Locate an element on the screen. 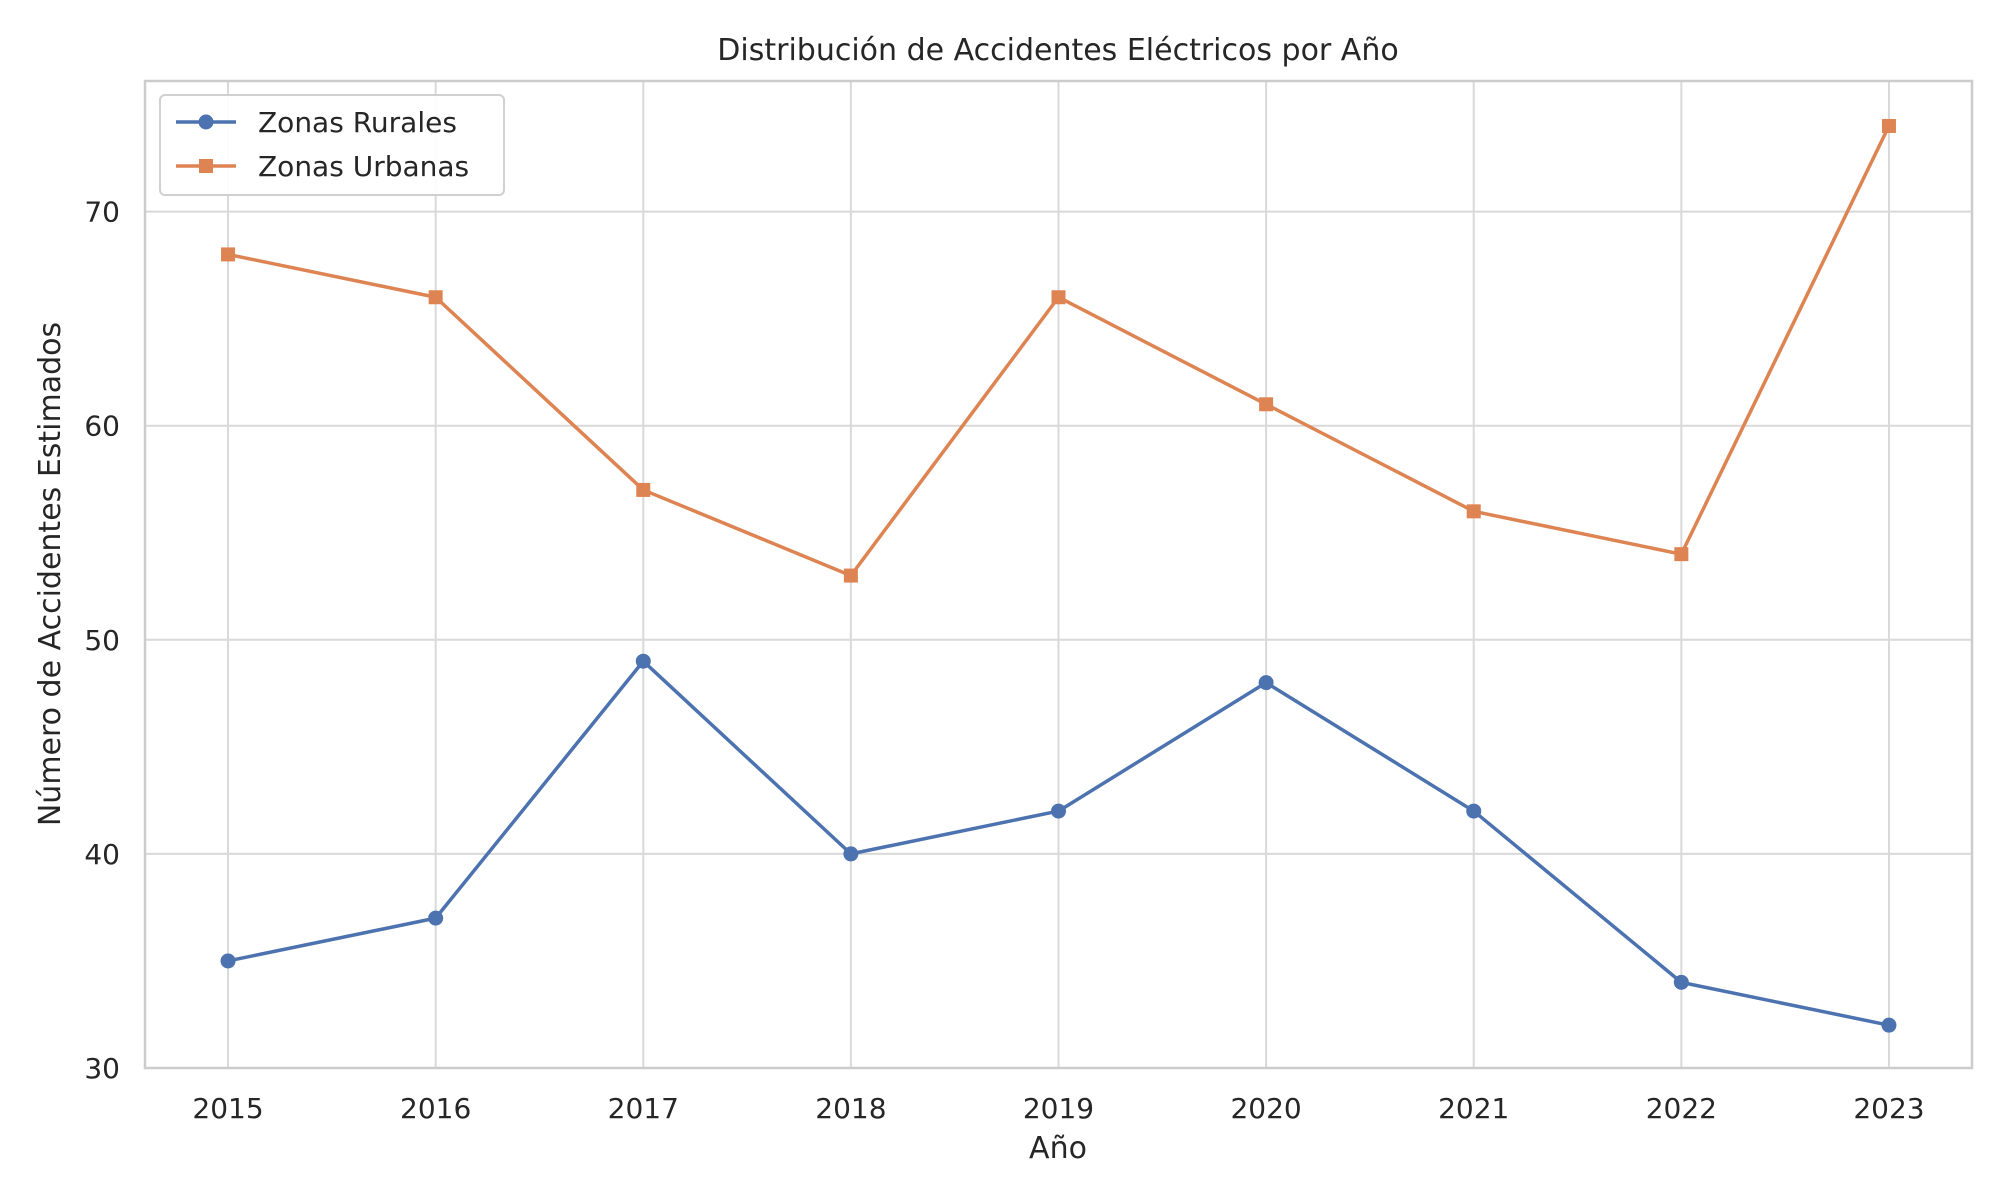  legend: Zonas Rurales Zonas Urbanas is located at coordinates (332, 145).